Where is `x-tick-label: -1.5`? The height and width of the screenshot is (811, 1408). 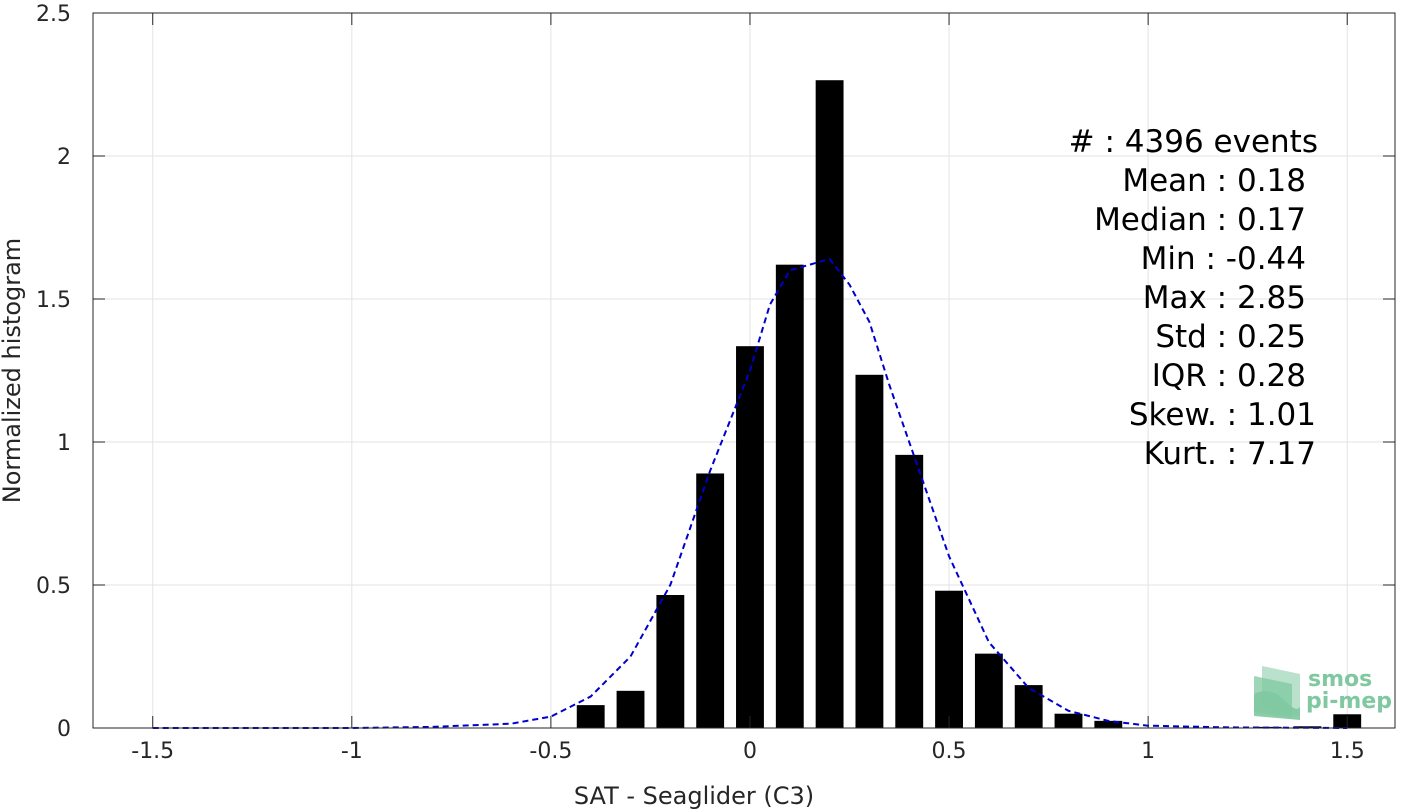
x-tick-label: -1.5 is located at coordinates (152, 751).